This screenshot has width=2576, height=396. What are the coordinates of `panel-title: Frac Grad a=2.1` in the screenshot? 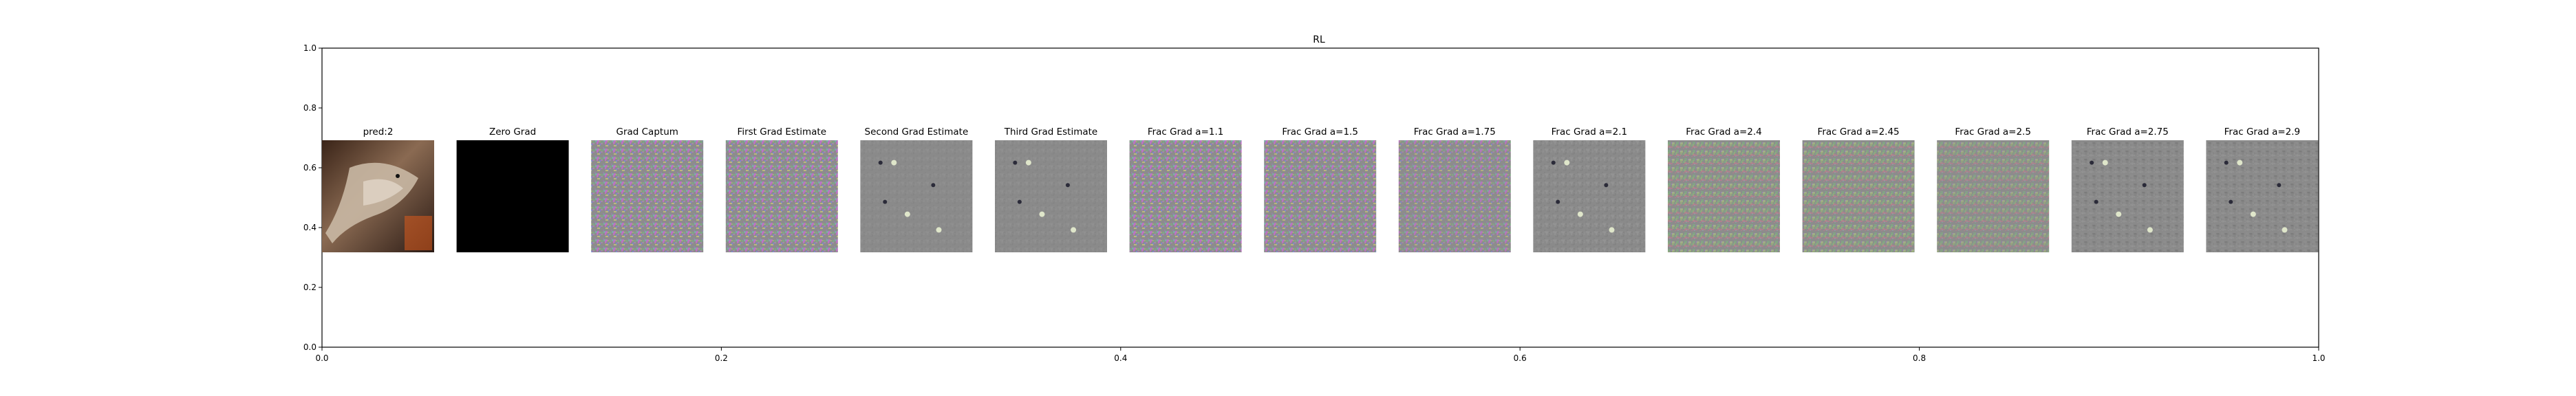 It's located at (1590, 132).